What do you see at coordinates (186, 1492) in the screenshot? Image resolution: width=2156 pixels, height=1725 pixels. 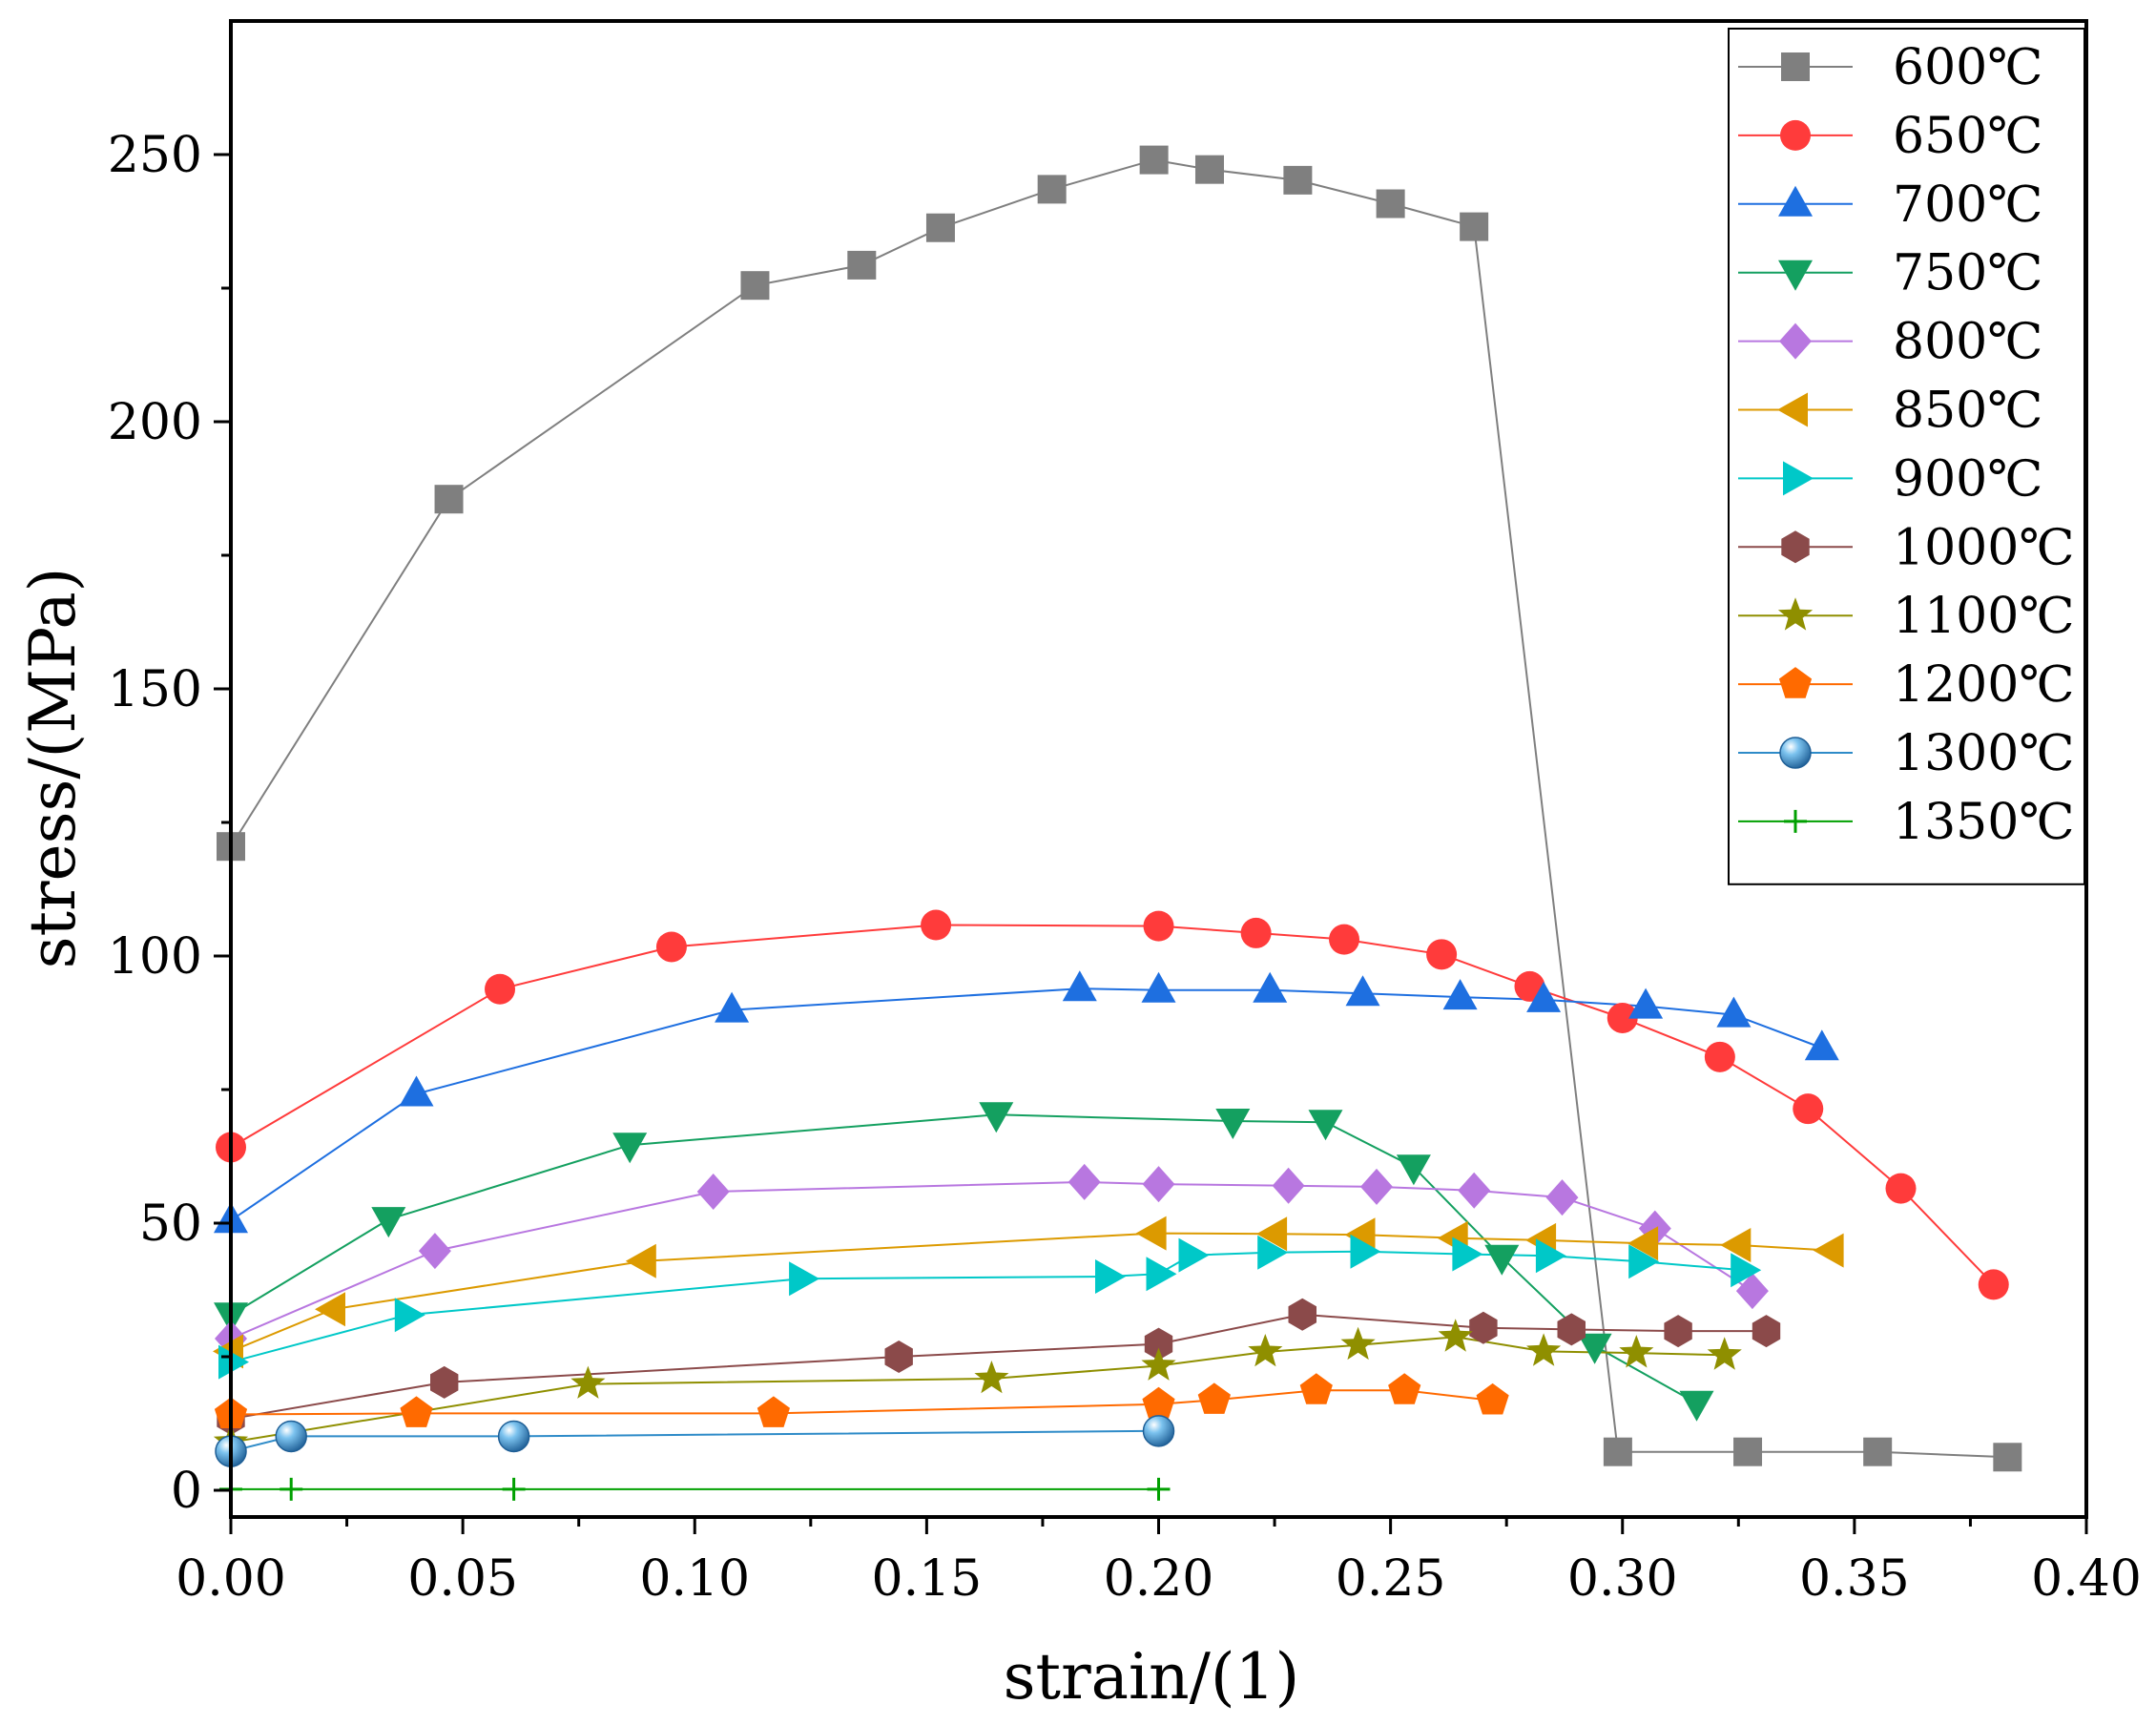 I see `y-tick-label-0: 0` at bounding box center [186, 1492].